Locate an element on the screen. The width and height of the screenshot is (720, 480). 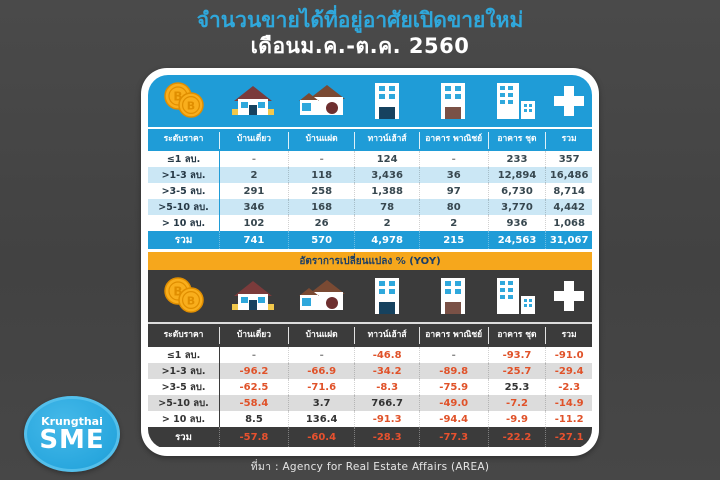
table-cell: 3,436 is located at coordinates (386, 175).